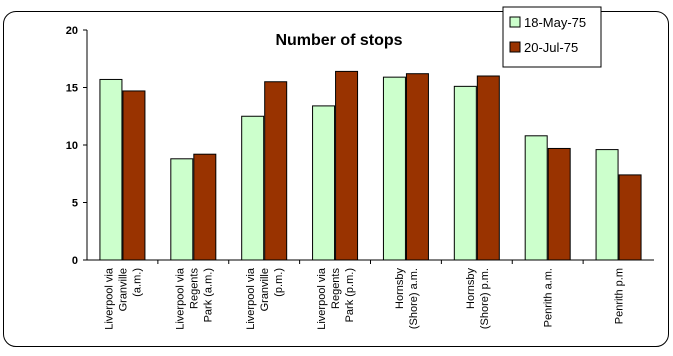  What do you see at coordinates (72, 89) in the screenshot?
I see `y-tick-label: 15` at bounding box center [72, 89].